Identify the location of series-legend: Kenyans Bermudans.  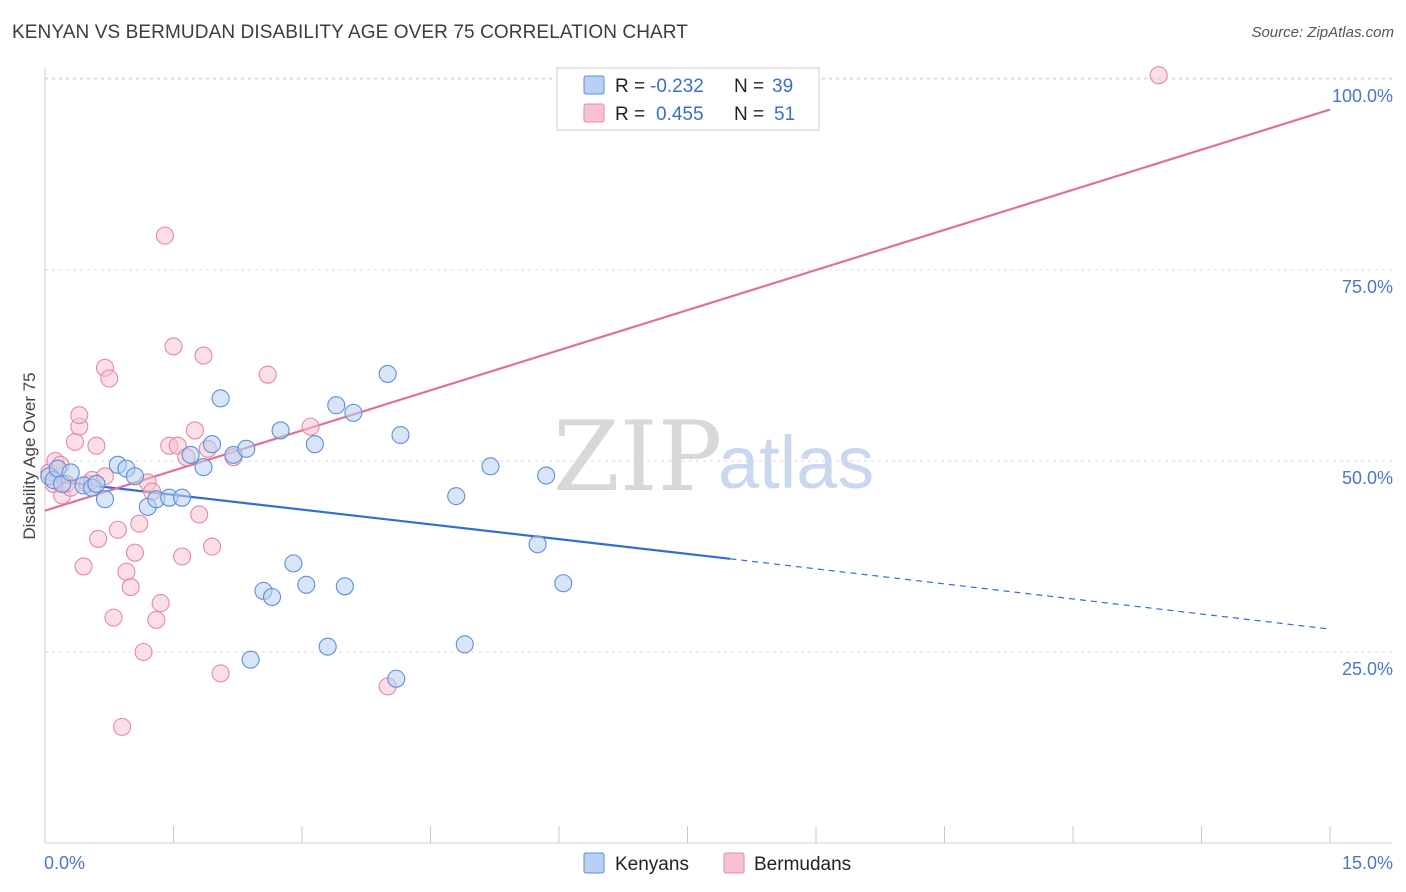
(717, 863).